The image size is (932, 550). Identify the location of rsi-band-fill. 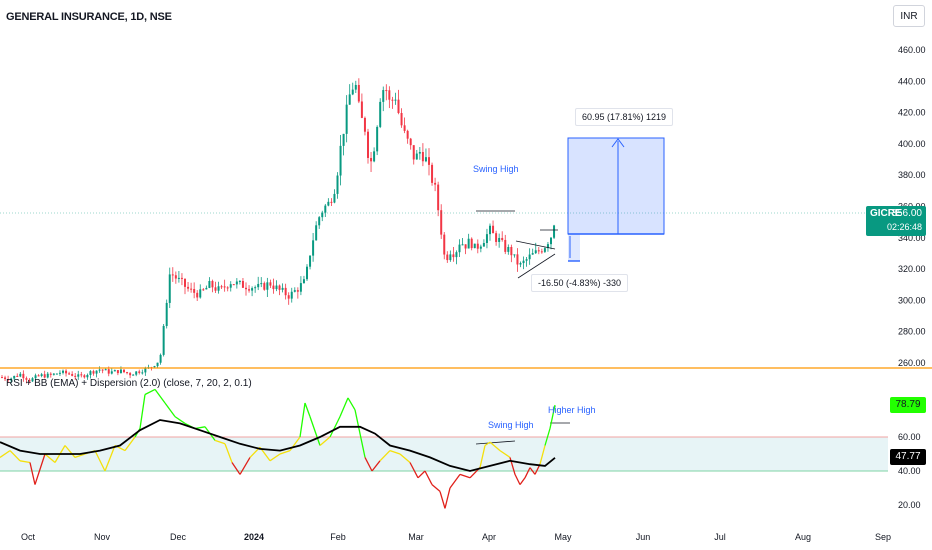
(444, 454).